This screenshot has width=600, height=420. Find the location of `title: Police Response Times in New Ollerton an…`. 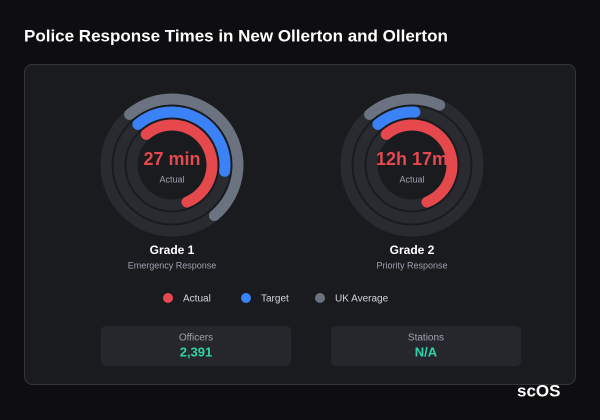

title: Police Response Times in New Ollerton an… is located at coordinates (236, 35).